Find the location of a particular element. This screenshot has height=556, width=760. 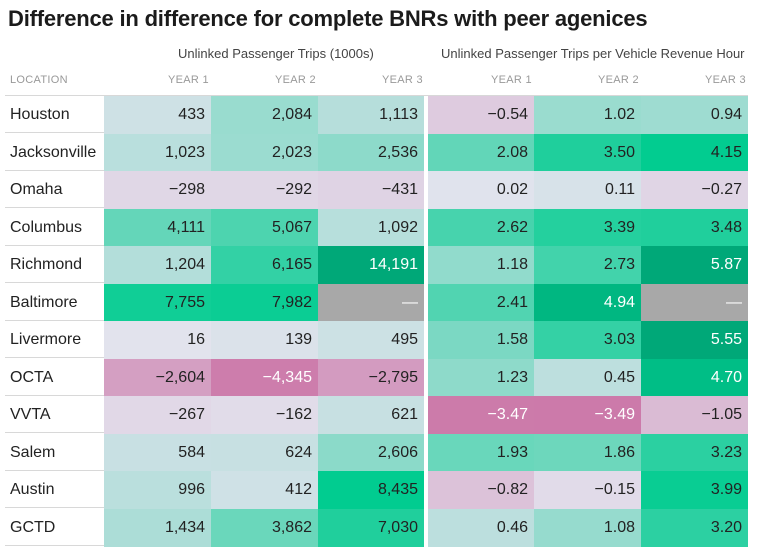

trips-per-hour-cell: −0.54 is located at coordinates (481, 115).